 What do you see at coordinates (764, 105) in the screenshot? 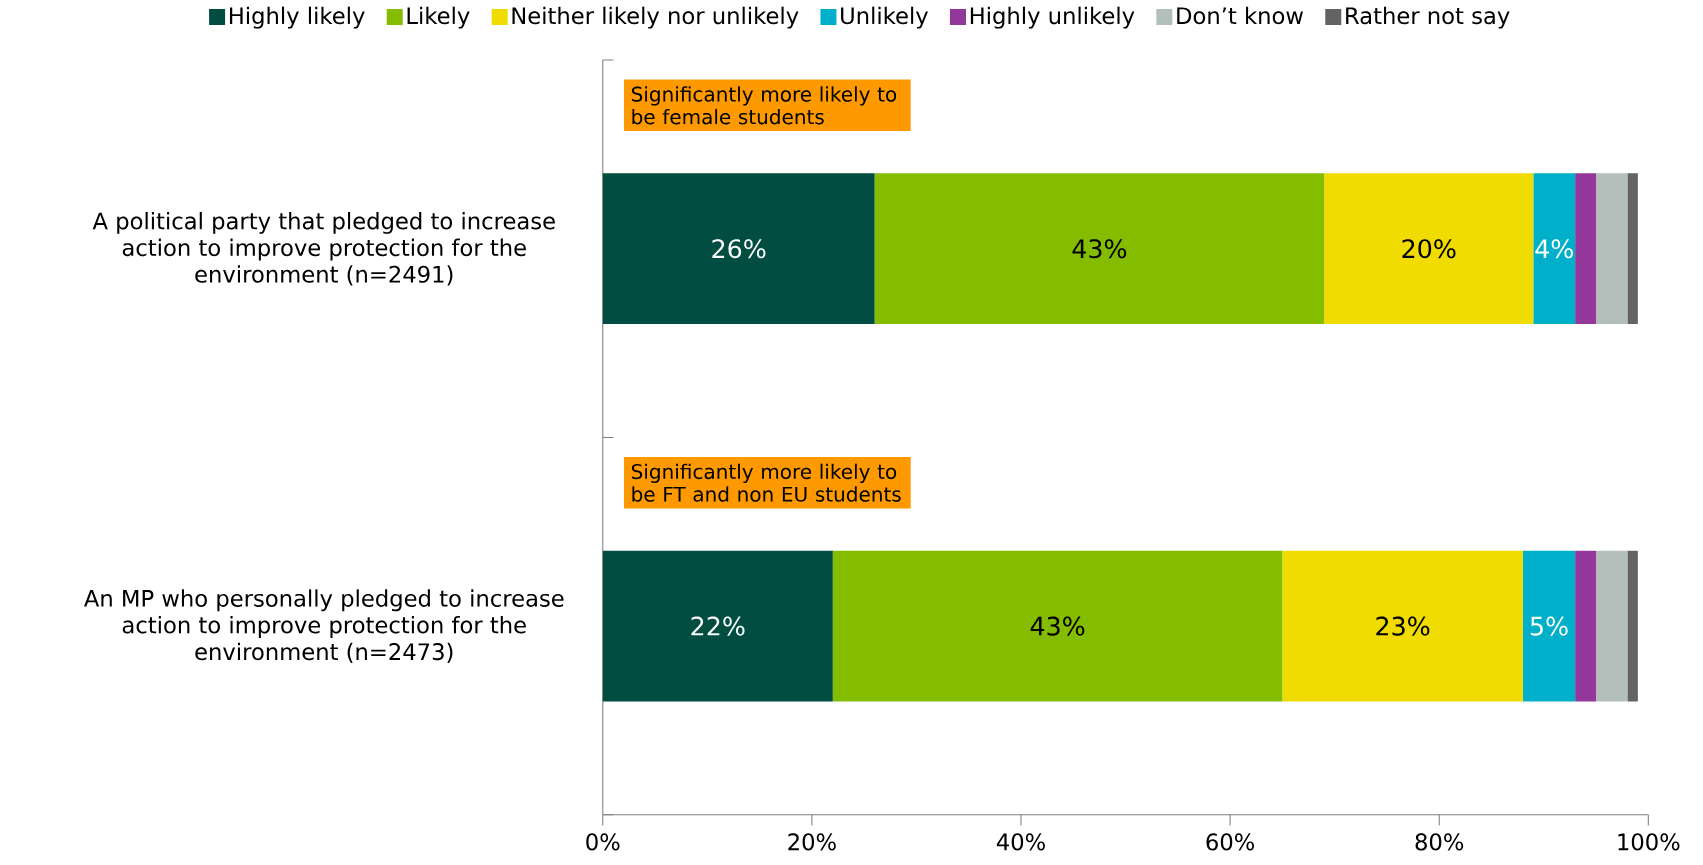
I see `annotation: Significantly more likely to be female students` at bounding box center [764, 105].